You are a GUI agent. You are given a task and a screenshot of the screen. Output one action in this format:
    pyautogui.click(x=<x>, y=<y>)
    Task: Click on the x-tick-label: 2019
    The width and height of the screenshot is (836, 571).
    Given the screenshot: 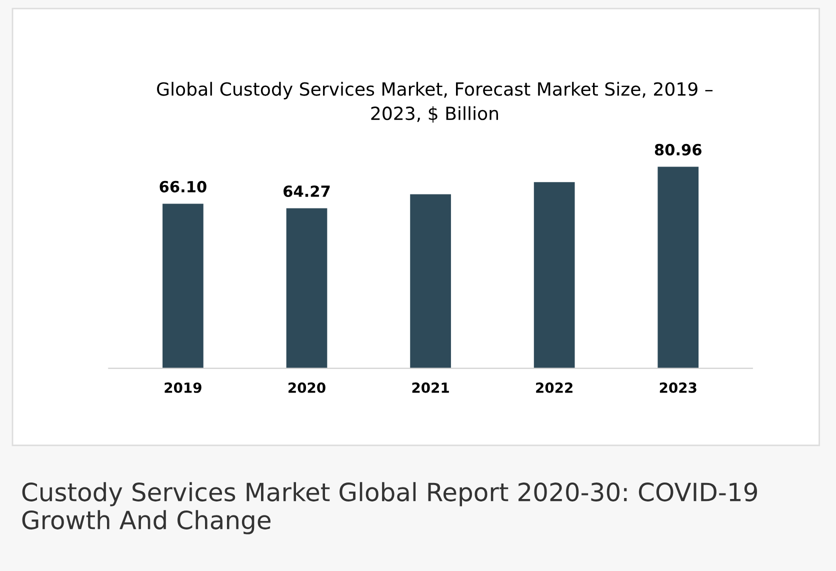 What is the action you would take?
    pyautogui.click(x=183, y=387)
    